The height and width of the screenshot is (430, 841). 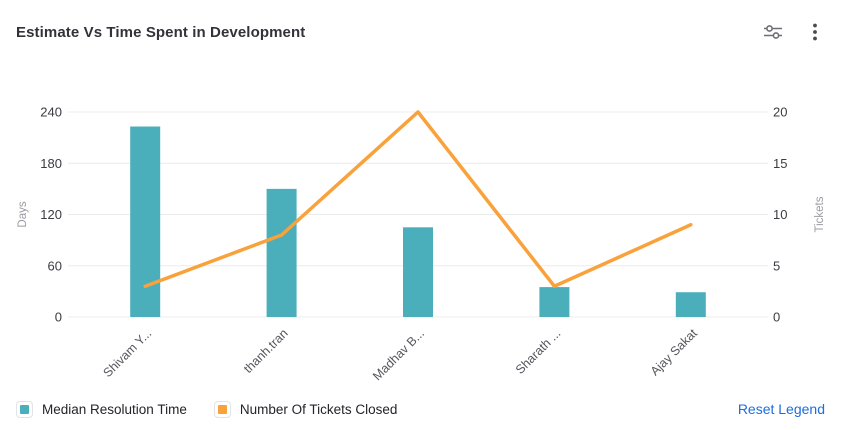 I want to click on kebab-menu-icon, so click(x=815, y=32).